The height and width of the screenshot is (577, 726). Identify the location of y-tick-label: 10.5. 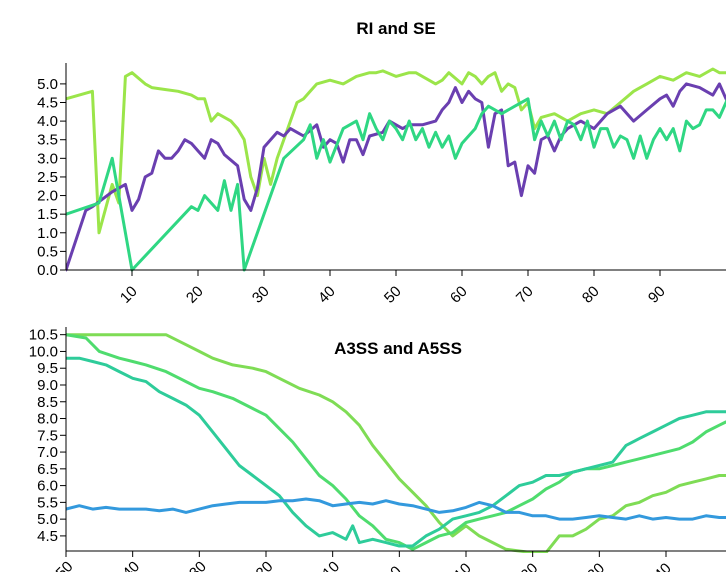
(43, 335).